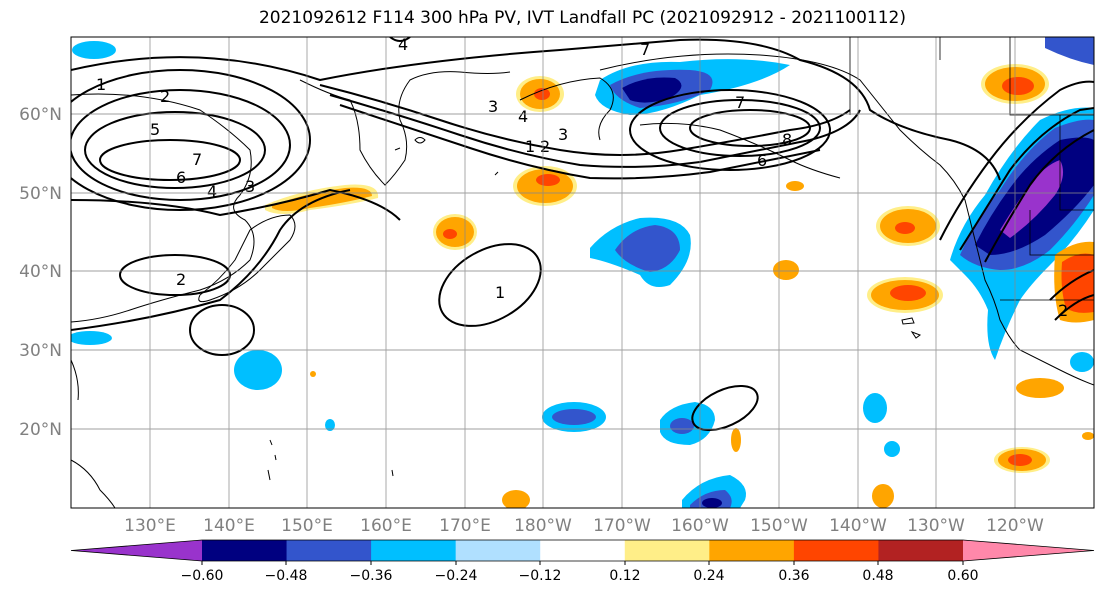  What do you see at coordinates (386, 526) in the screenshot?
I see `lon-label: 160°E` at bounding box center [386, 526].